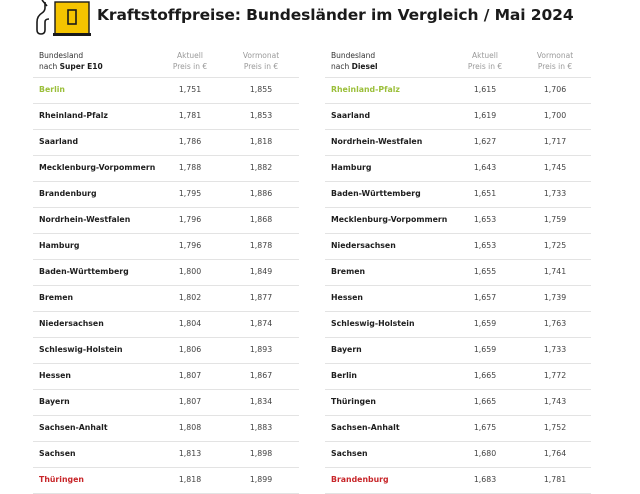 The width and height of the screenshot is (640, 494). Describe the element at coordinates (458, 377) in the screenshot. I see `table-row: Berlin 1,665 1,772` at that location.